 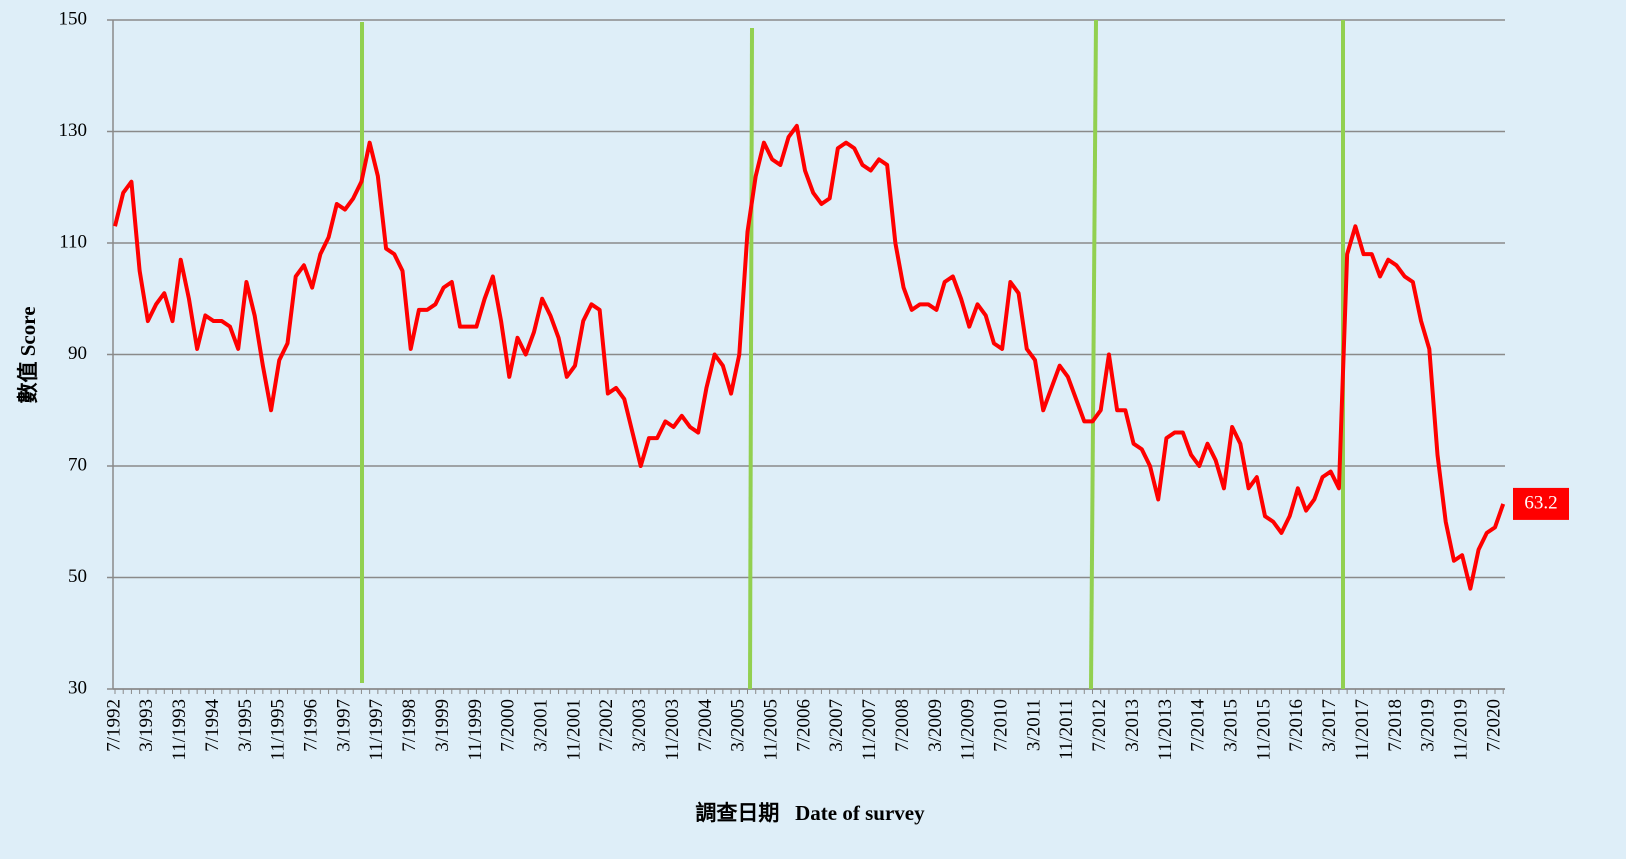 What do you see at coordinates (77, 576) in the screenshot?
I see `y-tick-label: 50` at bounding box center [77, 576].